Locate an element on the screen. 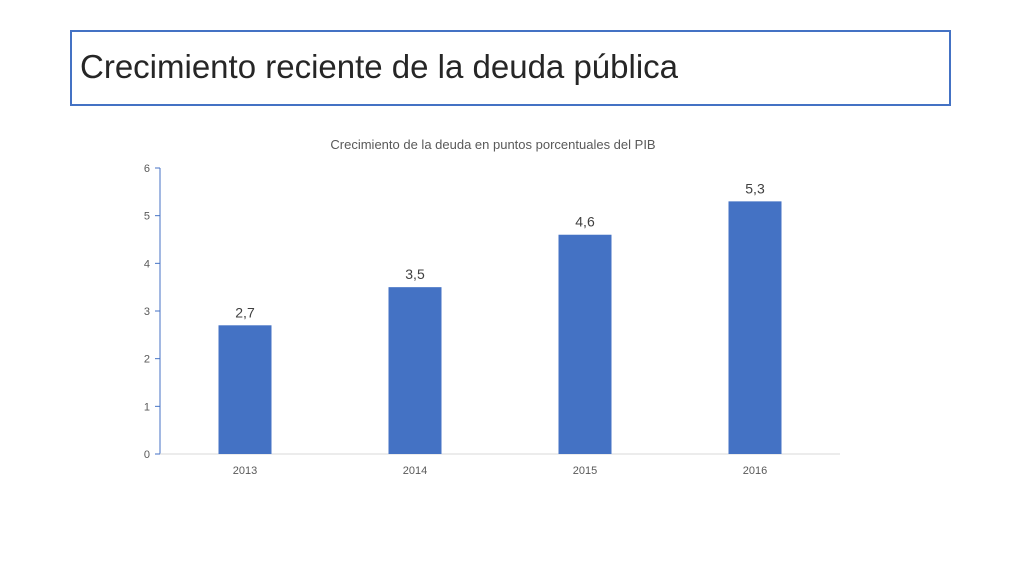 The width and height of the screenshot is (1024, 576). slide-title-box: Crecimiento reciente de la deuda pública is located at coordinates (510, 68).